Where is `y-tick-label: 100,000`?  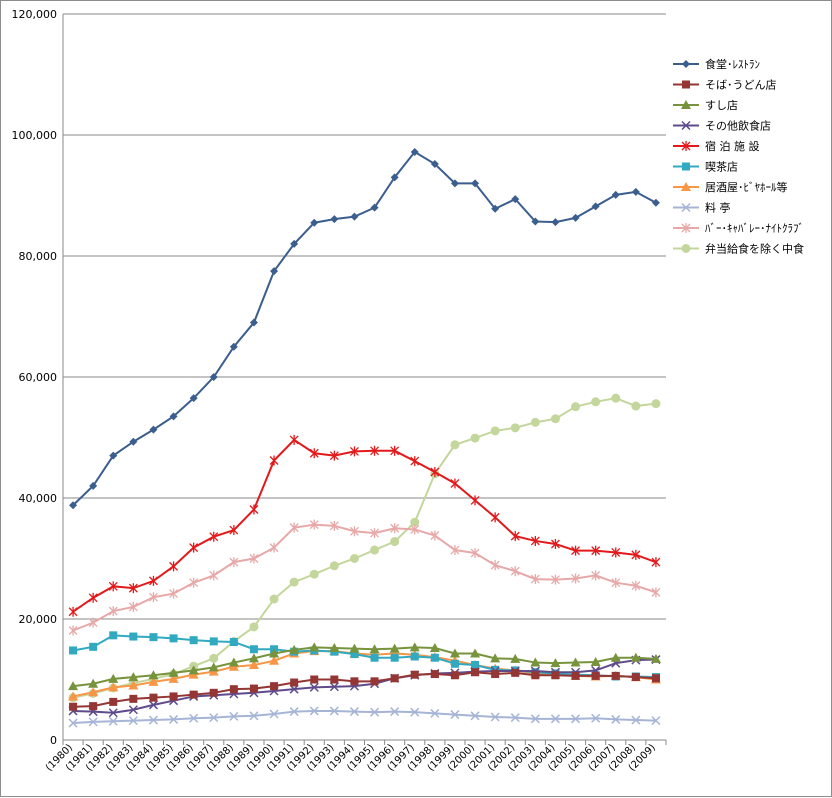 y-tick-label: 100,000 is located at coordinates (35, 135).